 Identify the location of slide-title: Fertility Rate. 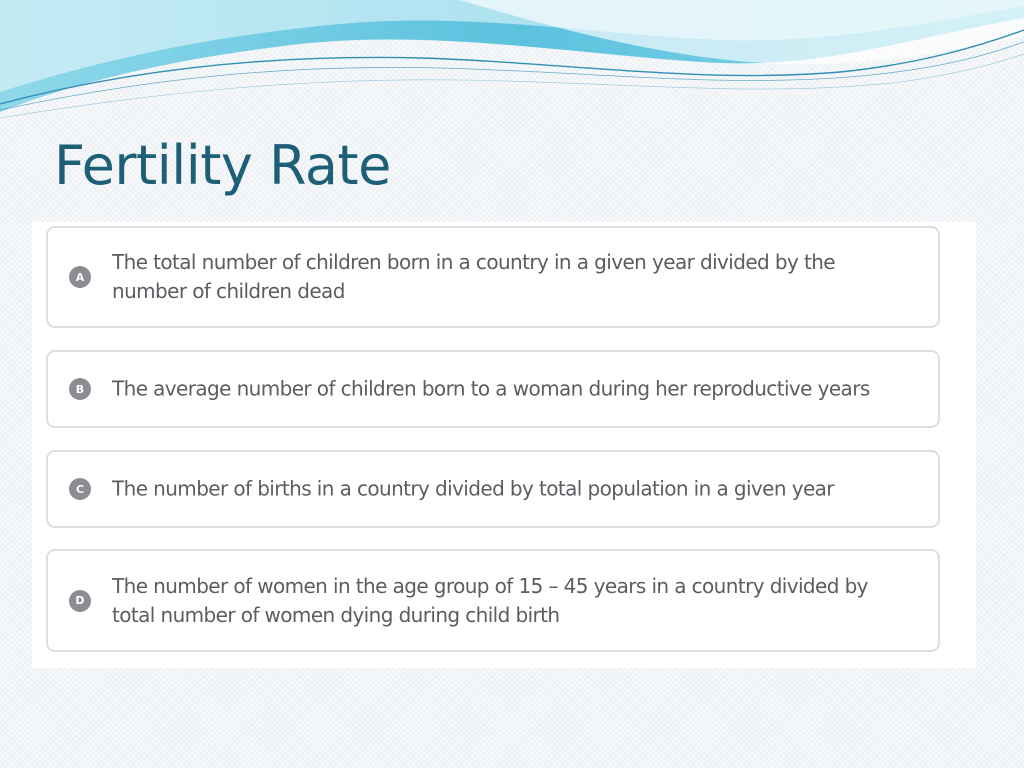
(222, 165).